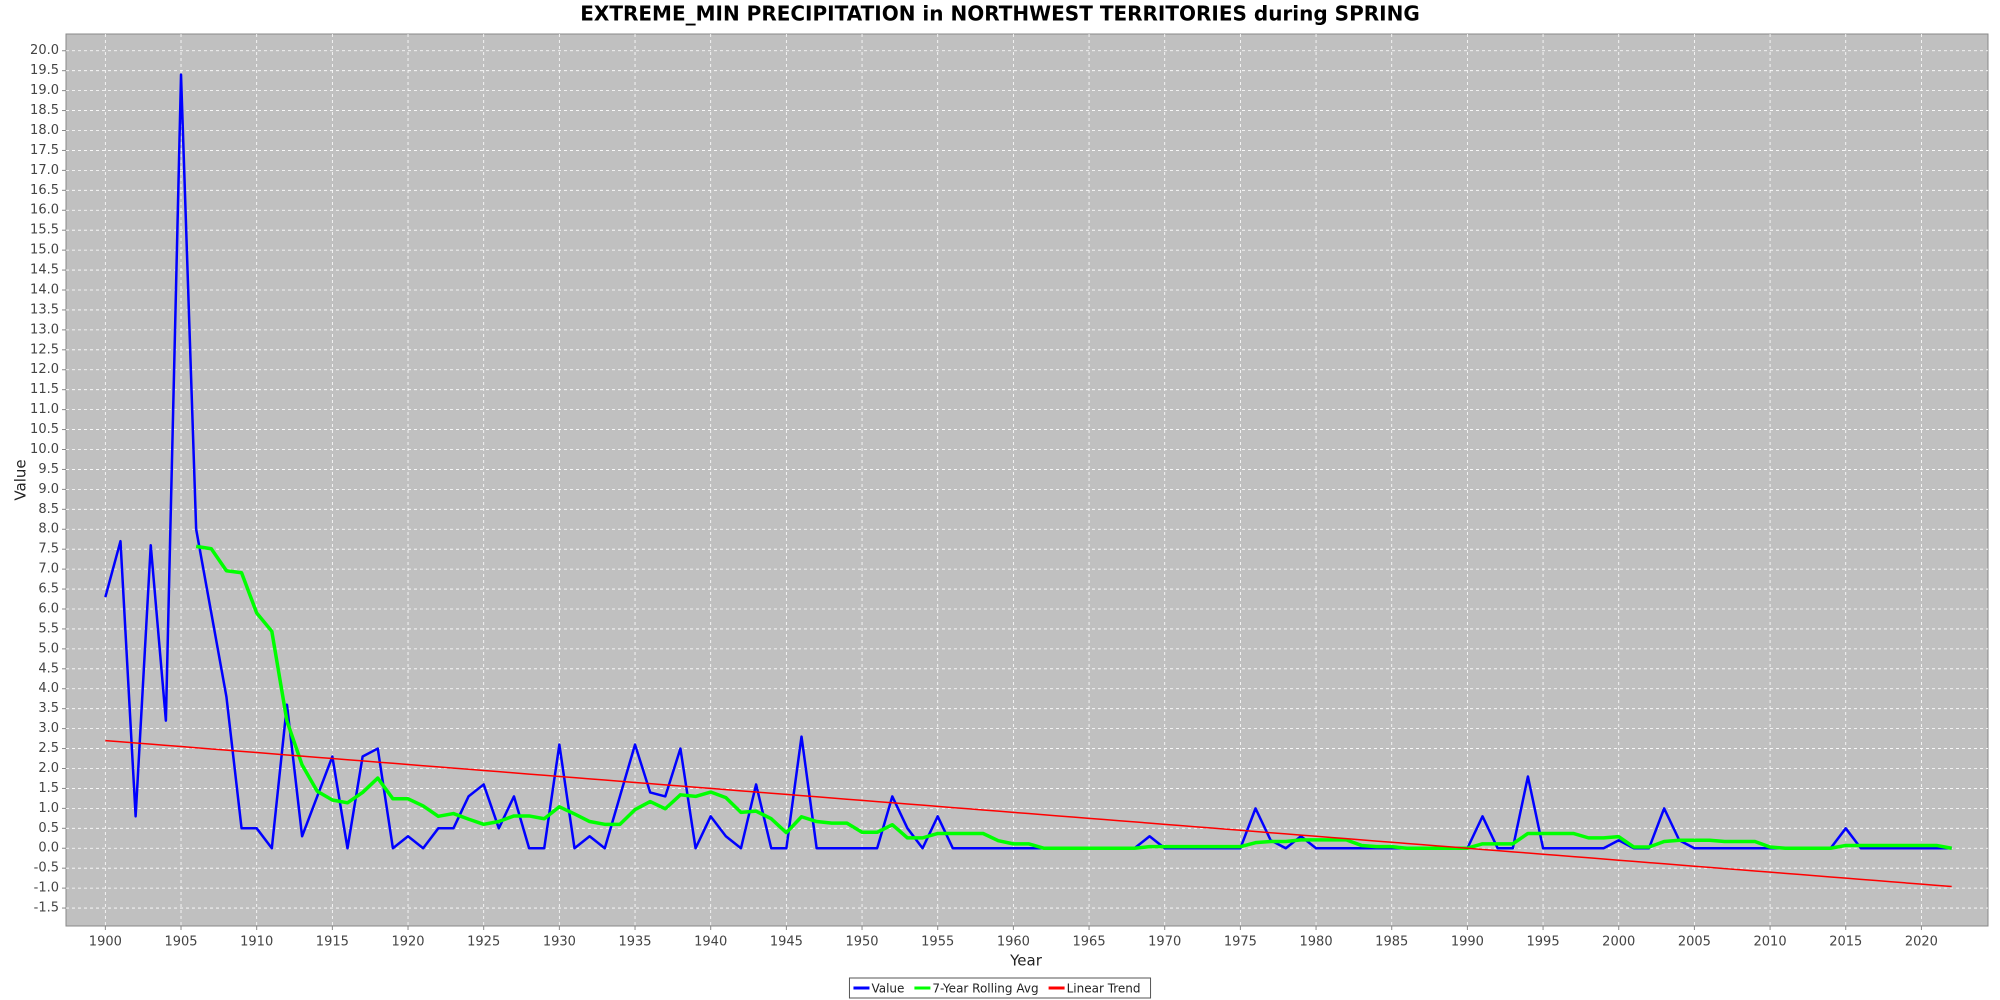 This screenshot has width=2000, height=1000. Describe the element at coordinates (44, 369) in the screenshot. I see `y-tick-label: 12.0` at that location.